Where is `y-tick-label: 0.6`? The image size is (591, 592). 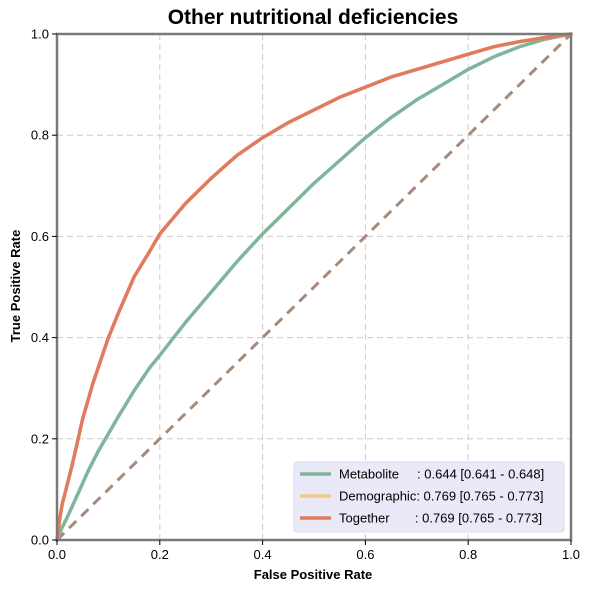
y-tick-label: 0.6 is located at coordinates (40, 236).